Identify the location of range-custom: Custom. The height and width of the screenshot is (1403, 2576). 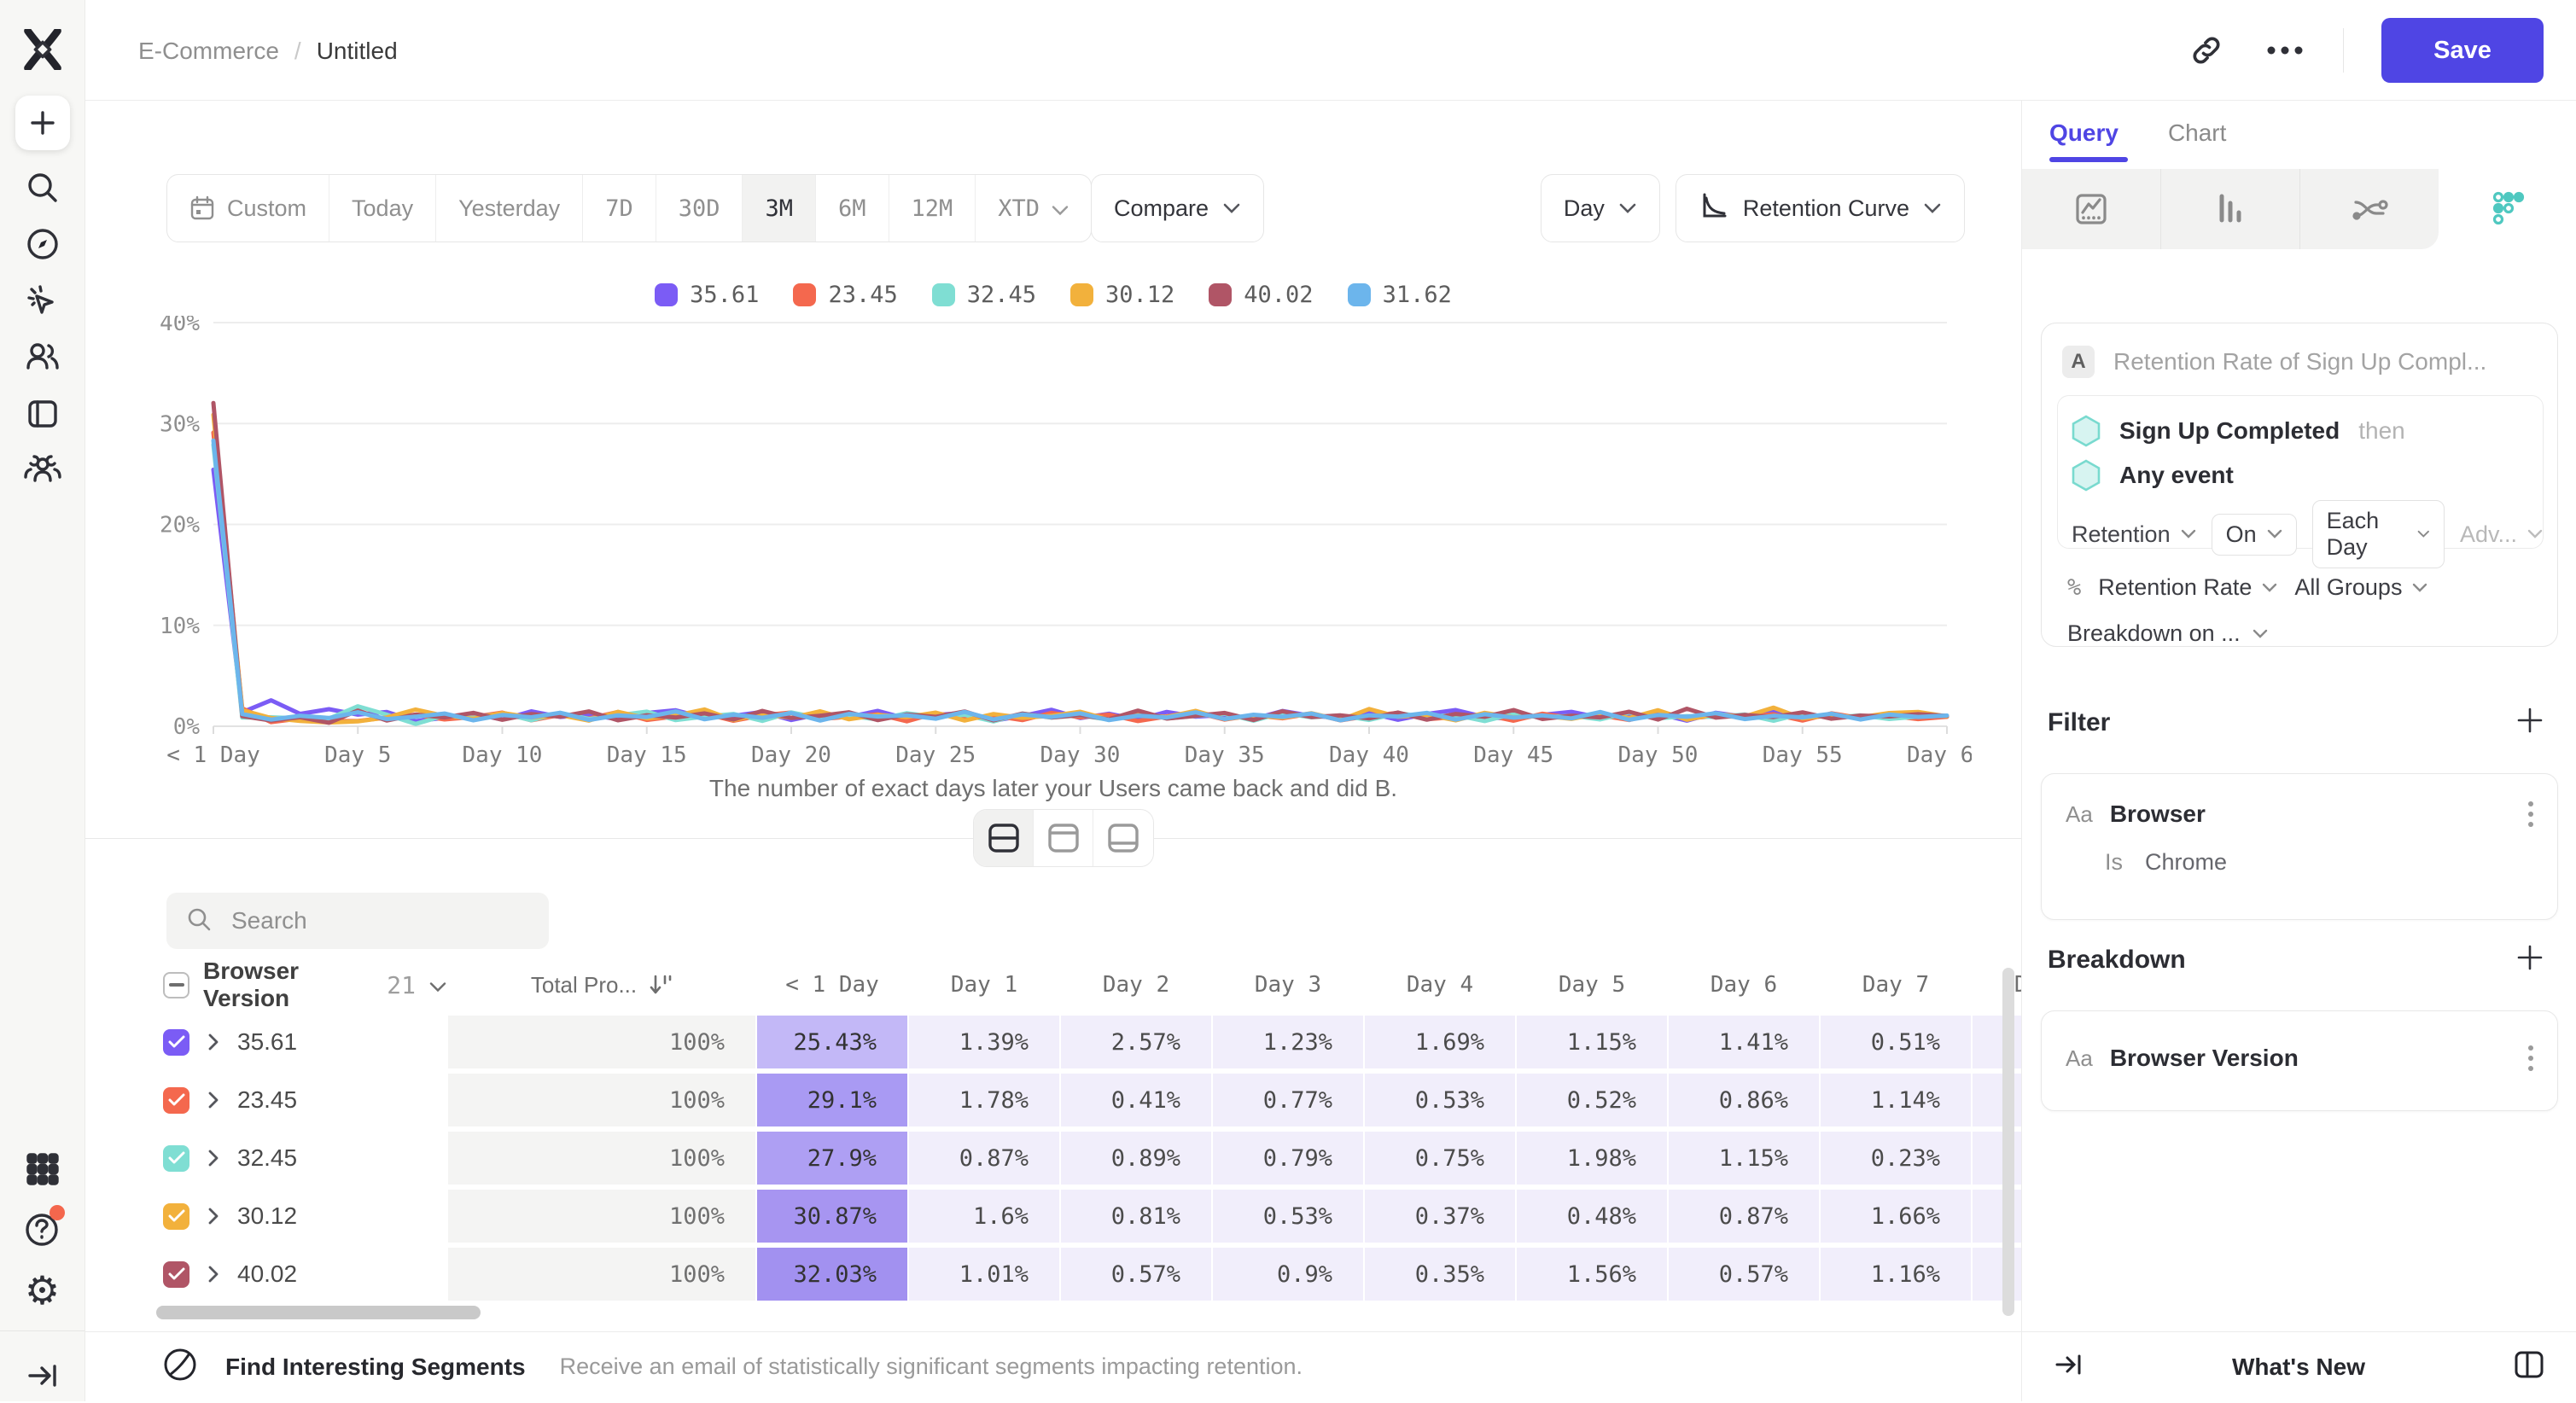
(248, 209).